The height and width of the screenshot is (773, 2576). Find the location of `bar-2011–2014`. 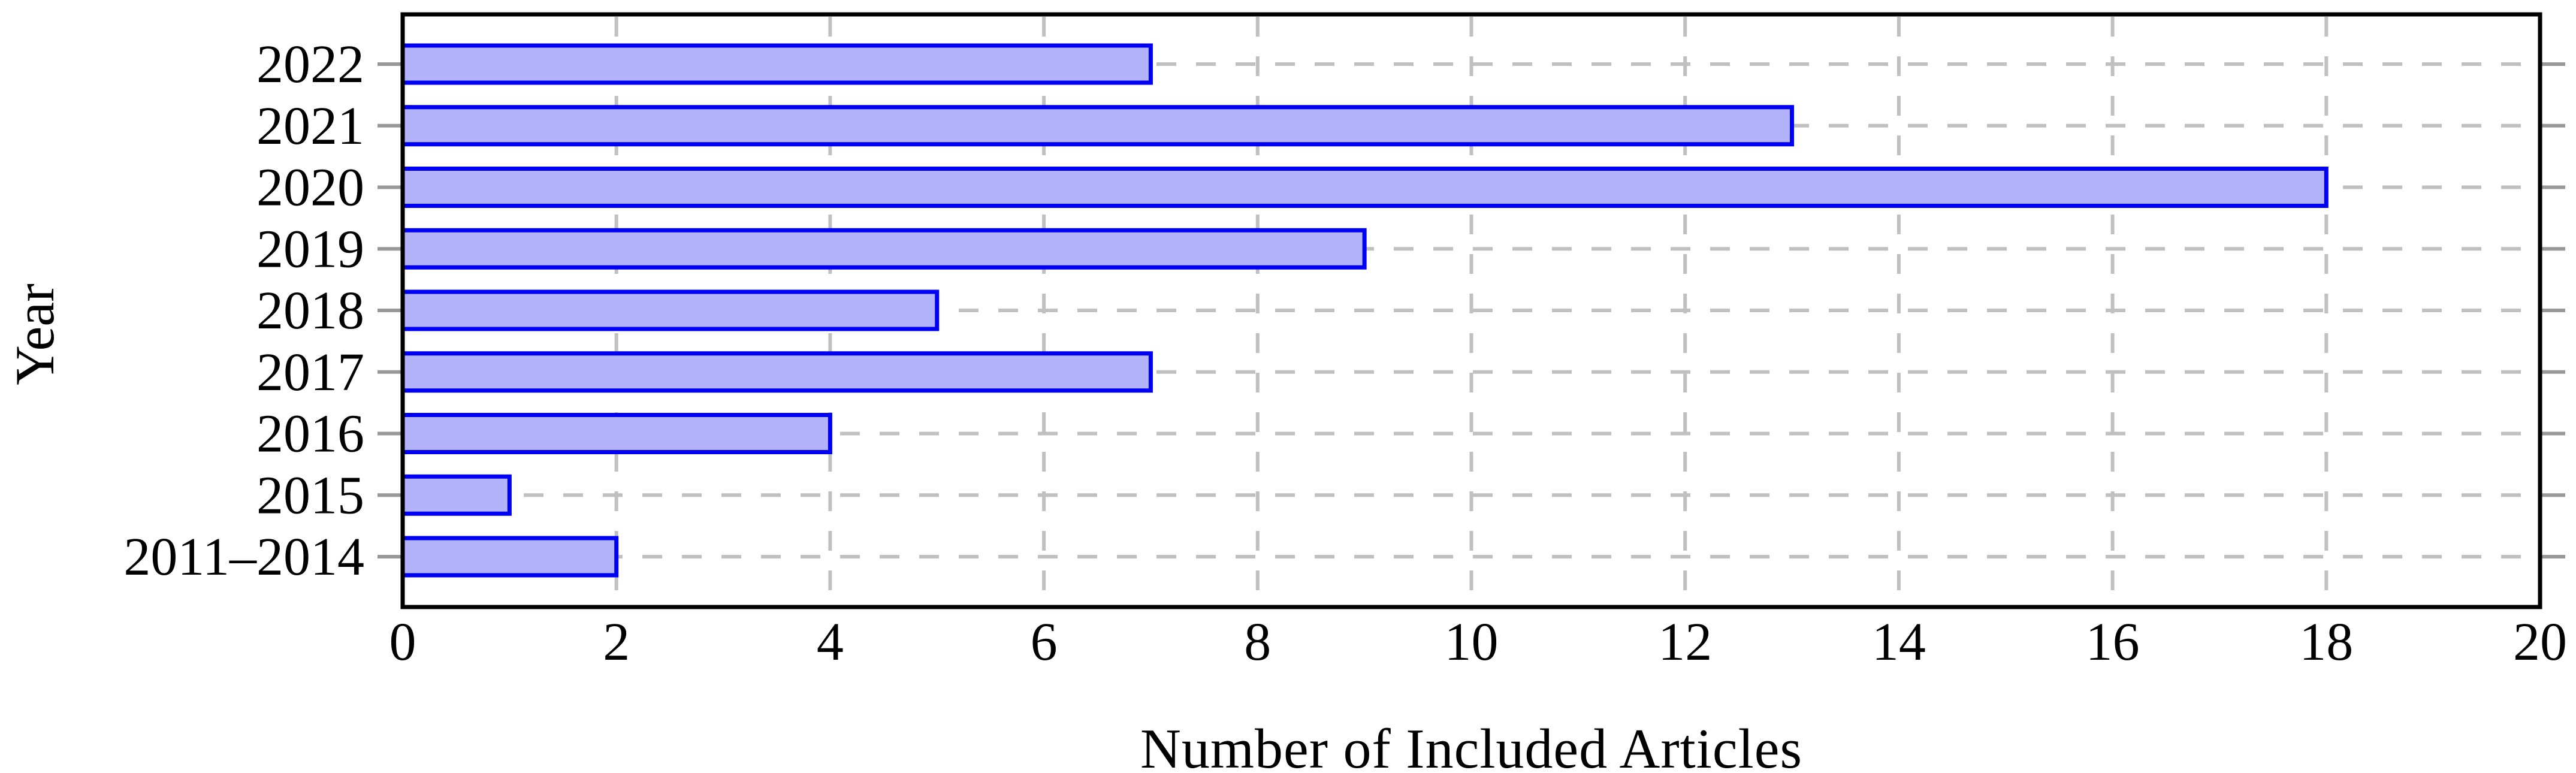

bar-2011–2014 is located at coordinates (510, 557).